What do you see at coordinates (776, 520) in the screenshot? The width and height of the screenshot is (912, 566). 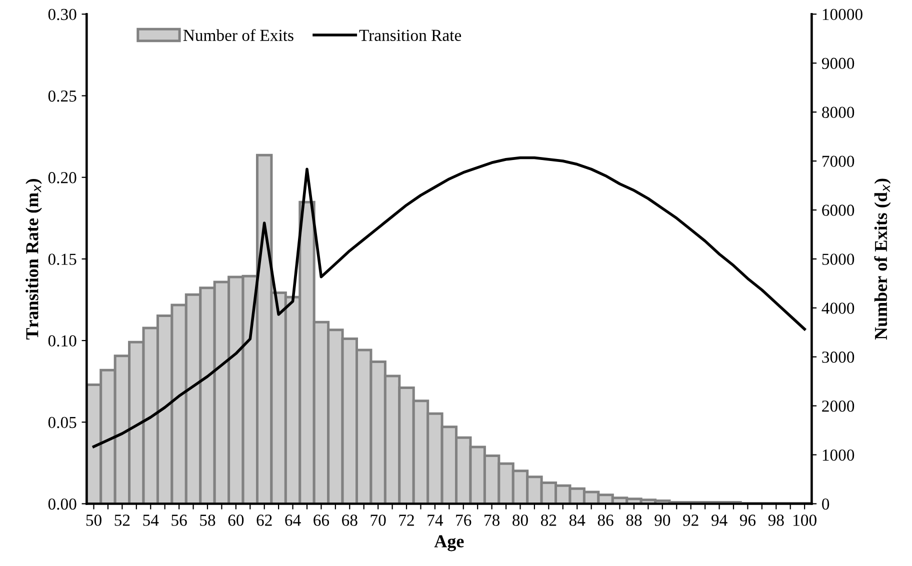 I see `x-tick-label: 98` at bounding box center [776, 520].